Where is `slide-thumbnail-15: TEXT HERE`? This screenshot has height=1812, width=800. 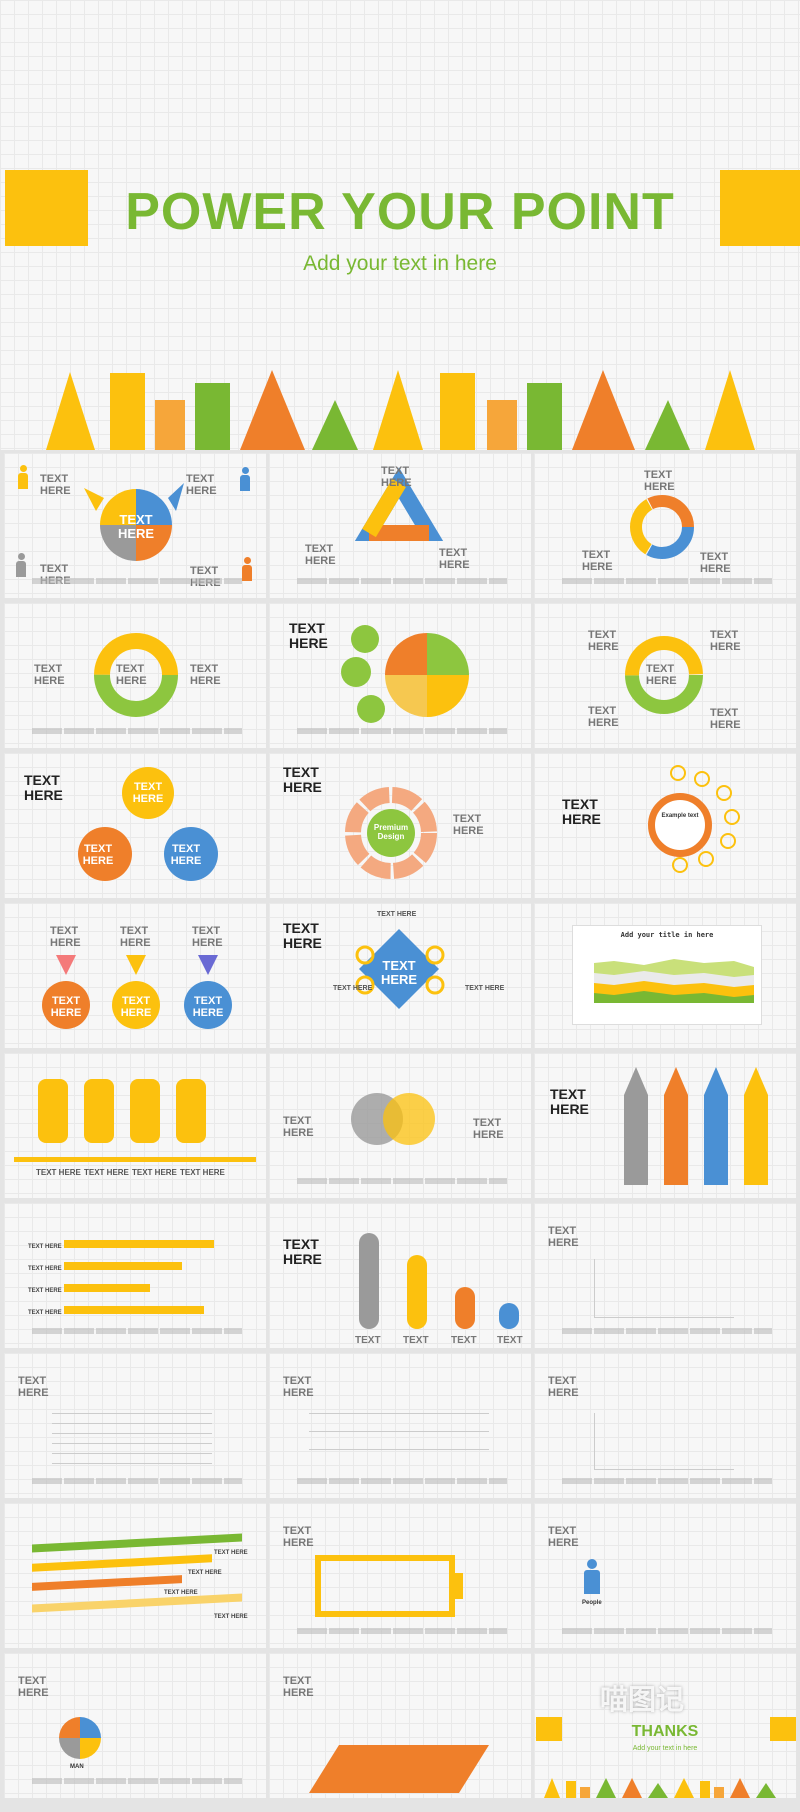
slide-thumbnail-15: TEXT HERE is located at coordinates (665, 1125).